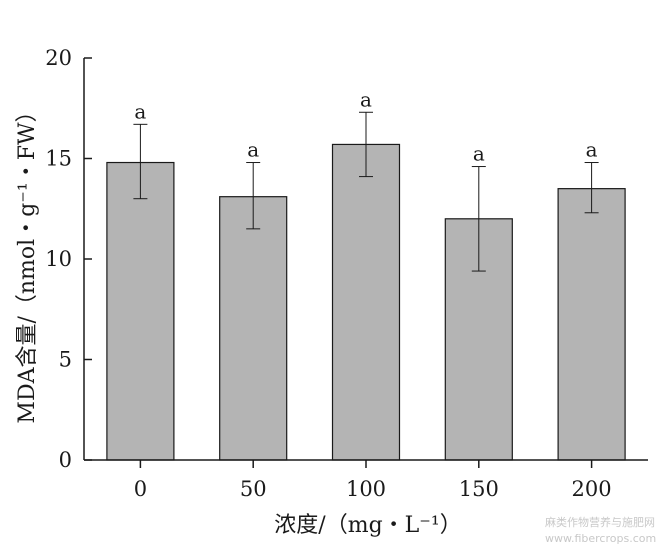 The height and width of the screenshot is (548, 661). What do you see at coordinates (58, 159) in the screenshot?
I see `y-tick-label: 15` at bounding box center [58, 159].